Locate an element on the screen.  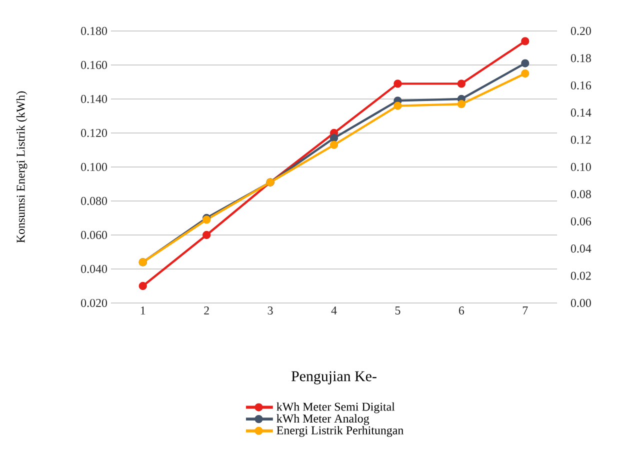
y-tick-label: 0.060 is located at coordinates (94, 235).